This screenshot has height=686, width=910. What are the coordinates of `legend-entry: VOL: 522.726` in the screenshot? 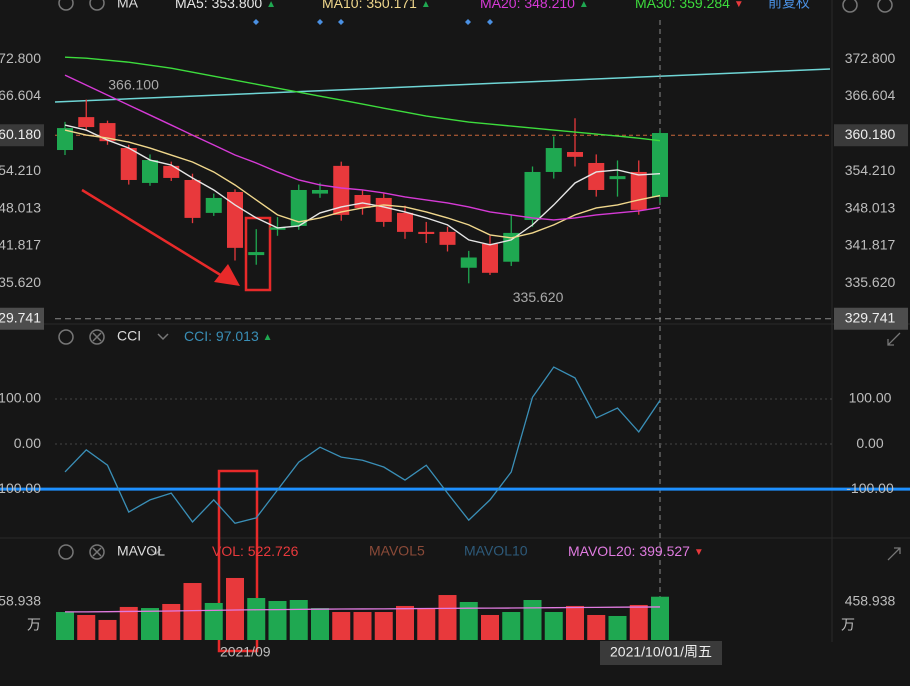 It's located at (255, 551).